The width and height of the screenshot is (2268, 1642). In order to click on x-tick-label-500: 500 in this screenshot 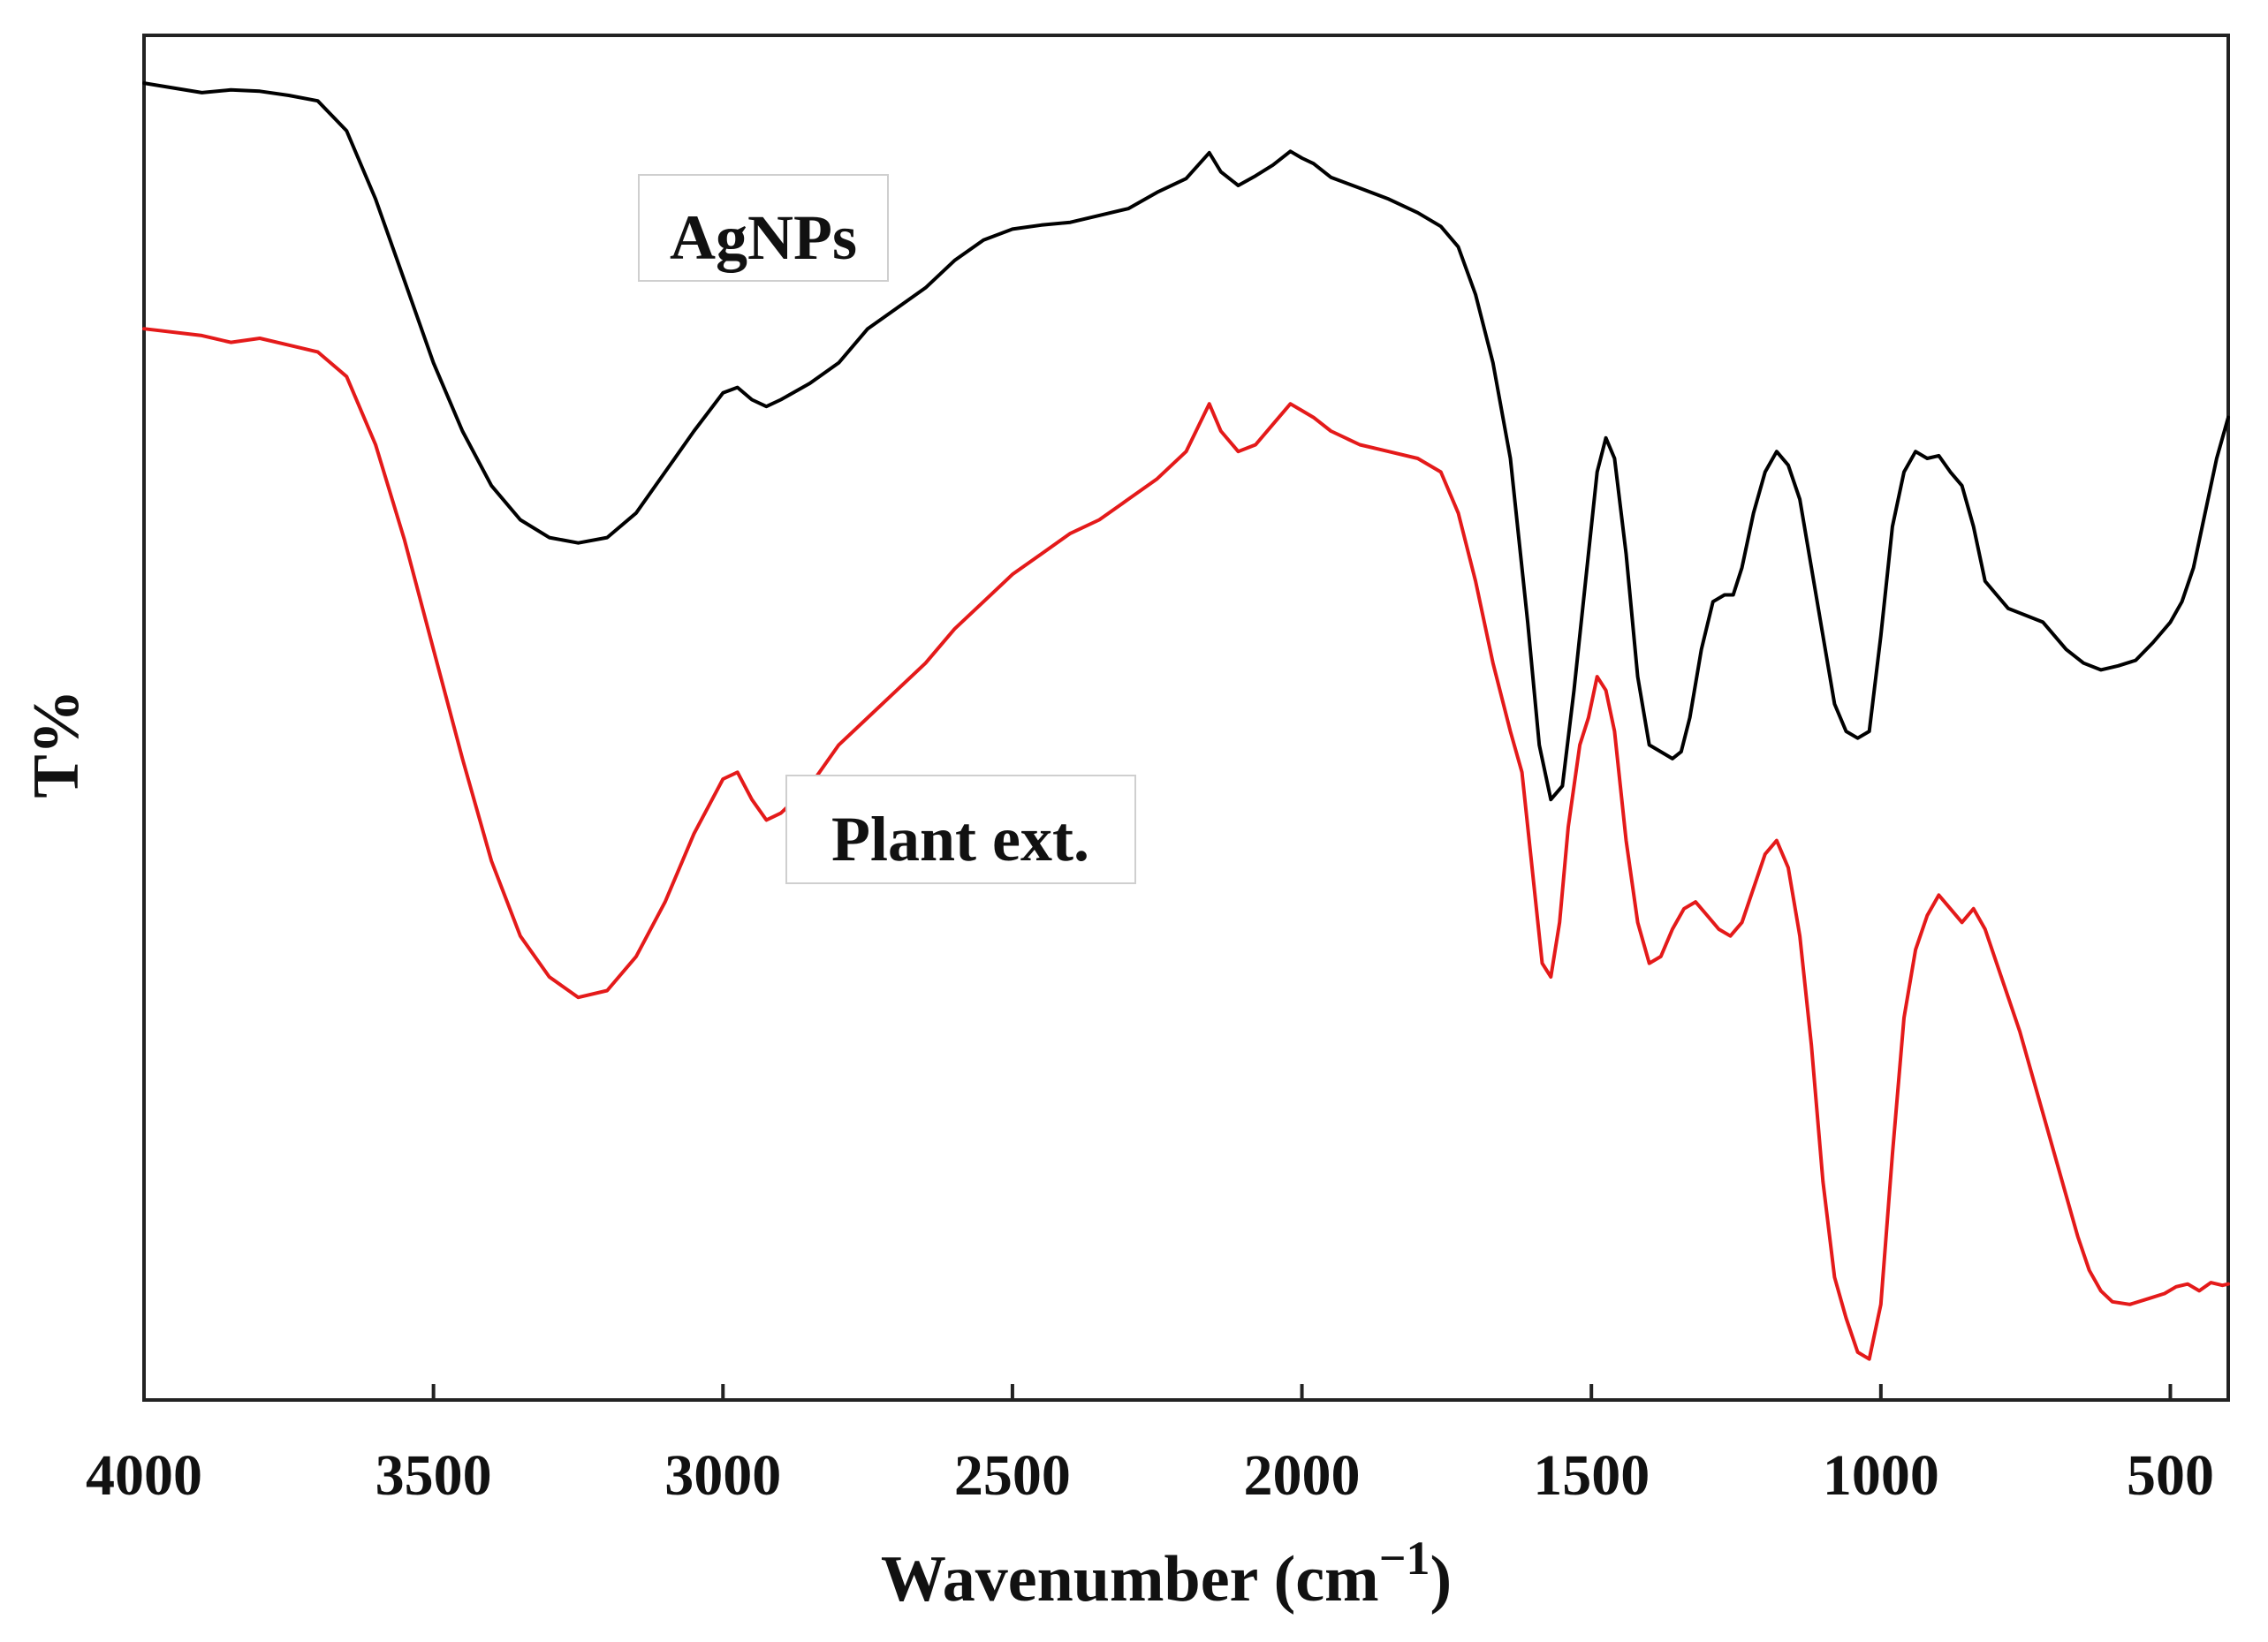, I will do `click(2170, 1475)`.